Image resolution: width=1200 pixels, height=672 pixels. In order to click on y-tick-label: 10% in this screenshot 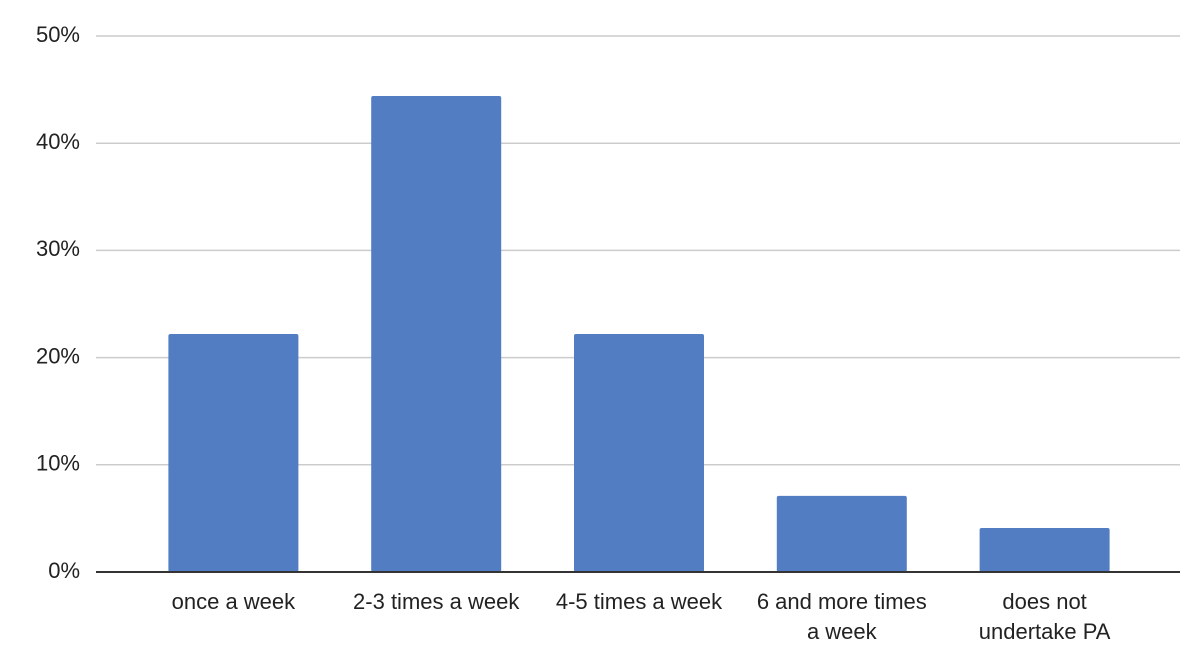, I will do `click(58, 463)`.